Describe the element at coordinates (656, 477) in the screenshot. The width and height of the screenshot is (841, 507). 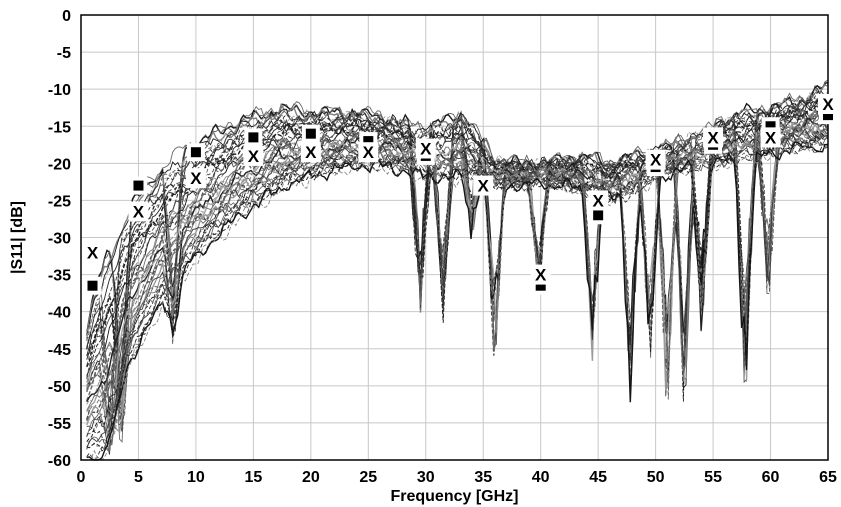
I see `x-tick-label: 50` at that location.